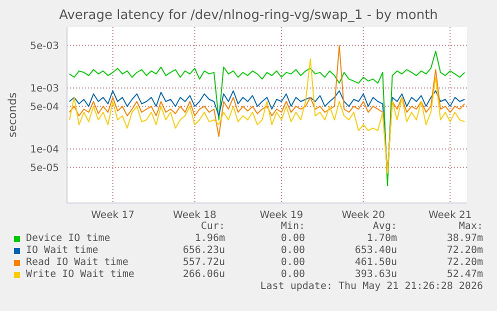 Image resolution: width=497 pixels, height=311 pixels. I want to click on text: 52.47m, so click(464, 274).